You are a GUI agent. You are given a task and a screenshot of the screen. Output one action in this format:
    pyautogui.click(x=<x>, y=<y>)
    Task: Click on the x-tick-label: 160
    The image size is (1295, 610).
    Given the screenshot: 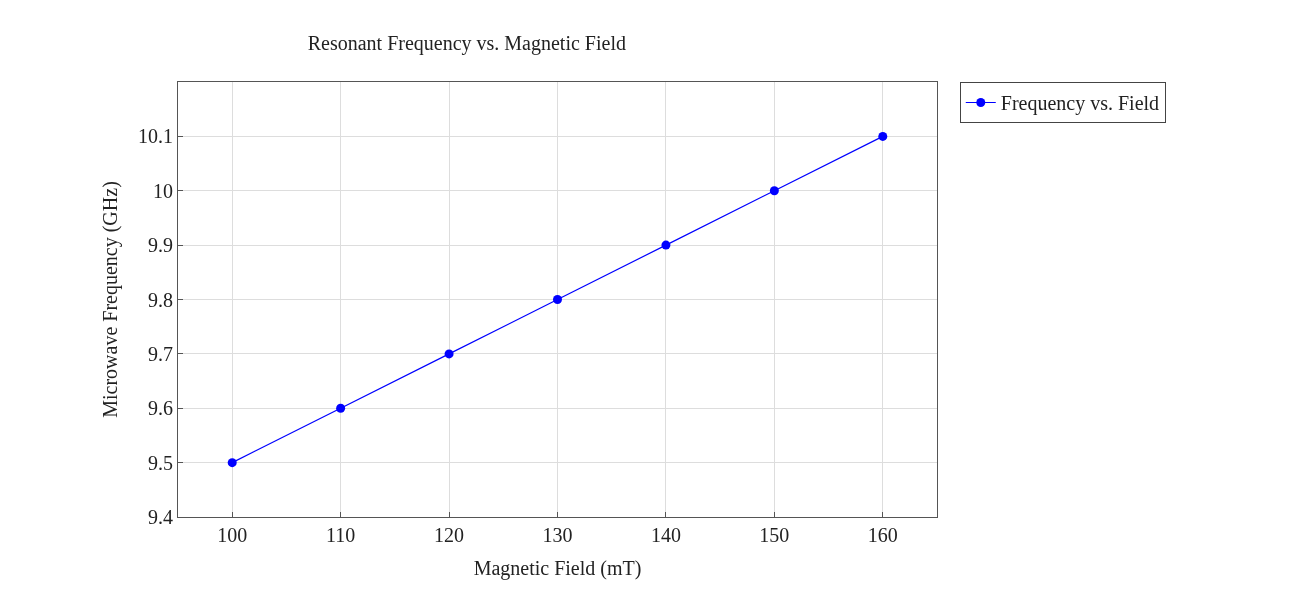 What is the action you would take?
    pyautogui.click(x=882, y=535)
    